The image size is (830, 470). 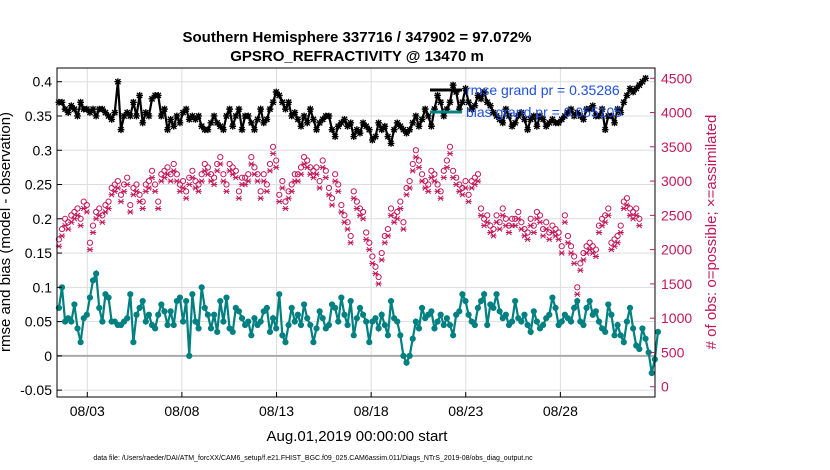 I want to click on chart-title-line2: GPSRO_REFRACTIVITY @ 13470 m, so click(x=357, y=56).